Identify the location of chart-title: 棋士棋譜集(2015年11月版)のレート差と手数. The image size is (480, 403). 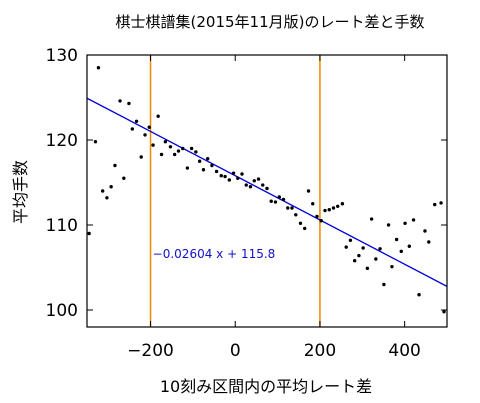
(270, 22).